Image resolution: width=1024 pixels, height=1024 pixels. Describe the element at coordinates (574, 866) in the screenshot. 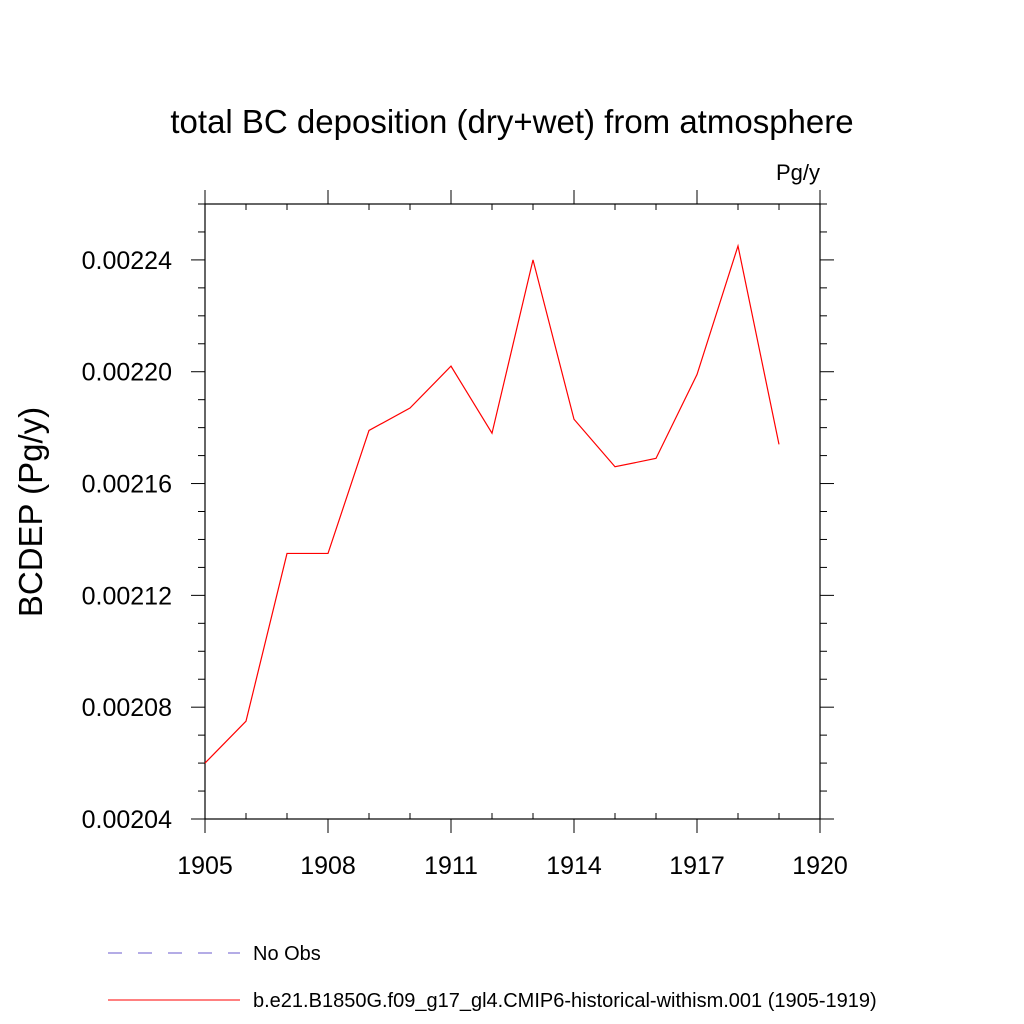

I see `x-tick-label: 1914` at that location.